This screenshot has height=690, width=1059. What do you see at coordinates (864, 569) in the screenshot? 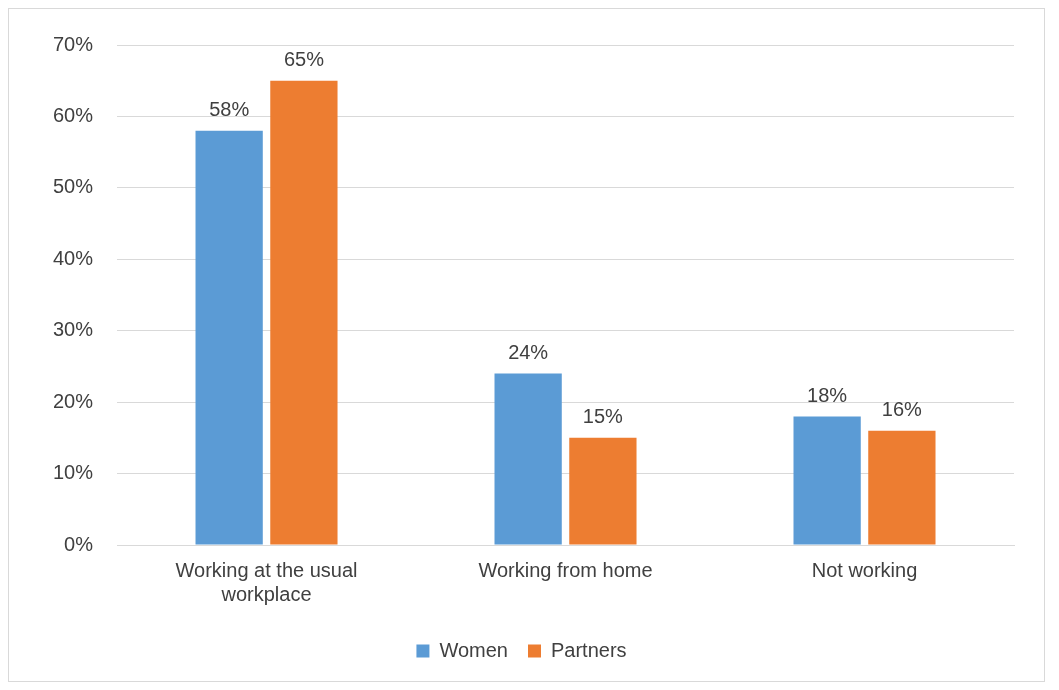
I see `x-tick-label: Not working` at bounding box center [864, 569].